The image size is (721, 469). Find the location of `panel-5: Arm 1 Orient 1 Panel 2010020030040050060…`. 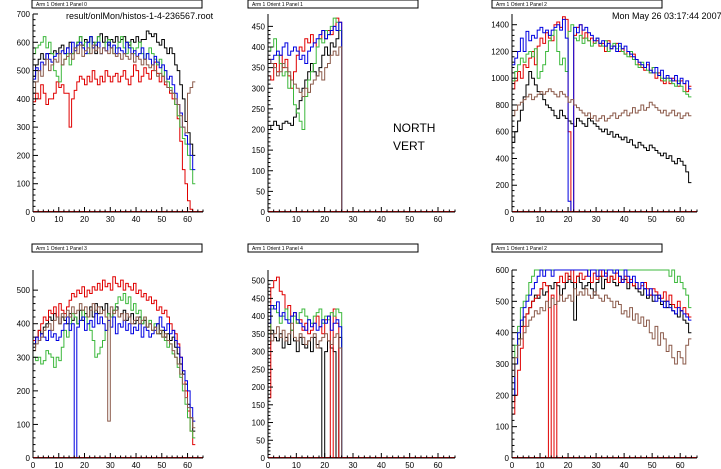

panel-5: Arm 1 Orient 1 Panel 2010020030040050060… is located at coordinates (594, 356).